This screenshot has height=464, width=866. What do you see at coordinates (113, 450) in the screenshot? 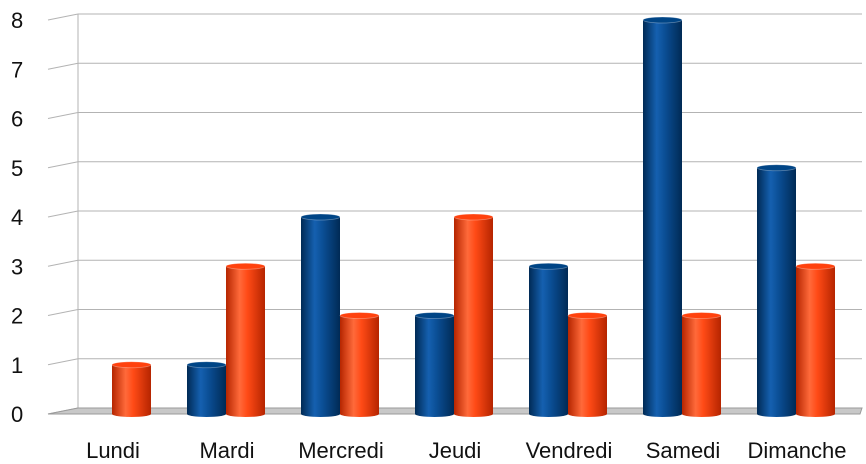
I see `x-category-label: Lundi` at bounding box center [113, 450].